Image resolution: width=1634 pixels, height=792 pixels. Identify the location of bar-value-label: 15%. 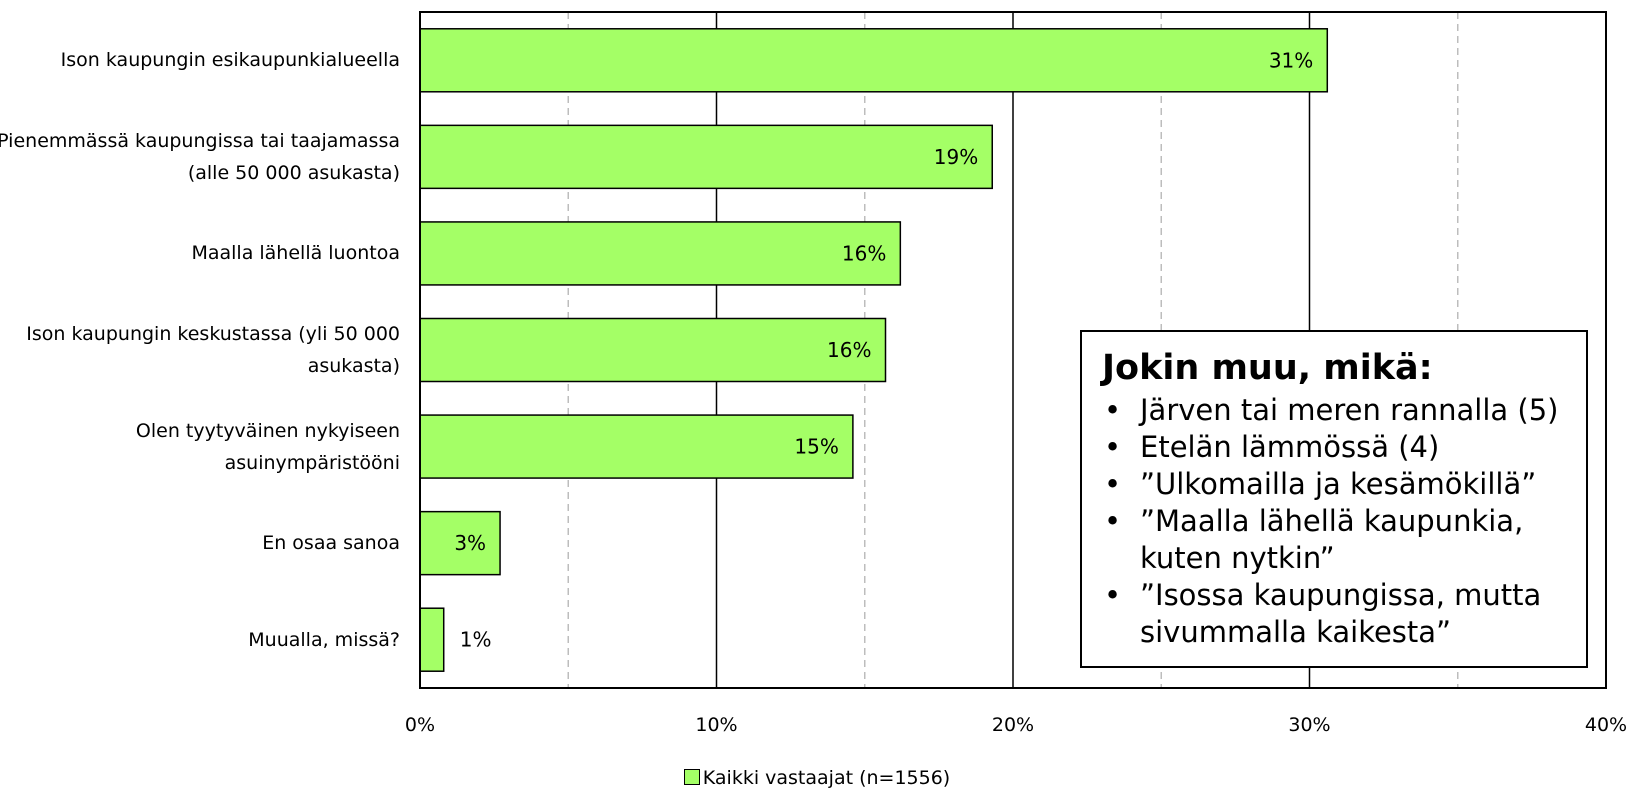
(816, 447).